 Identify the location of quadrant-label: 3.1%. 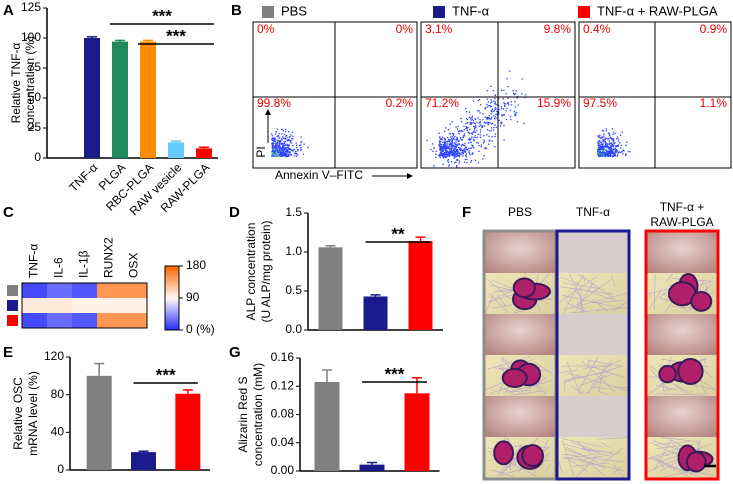
(439, 29).